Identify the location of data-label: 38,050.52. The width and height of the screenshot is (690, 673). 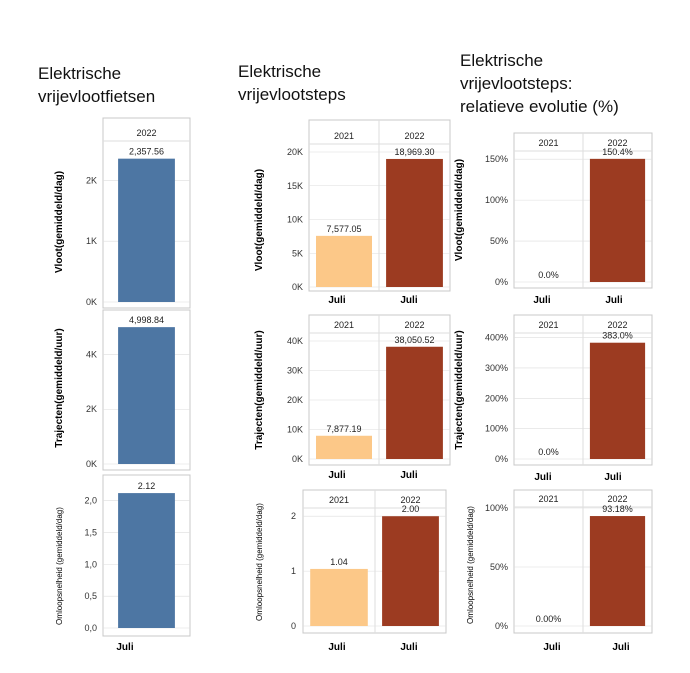
(414, 340).